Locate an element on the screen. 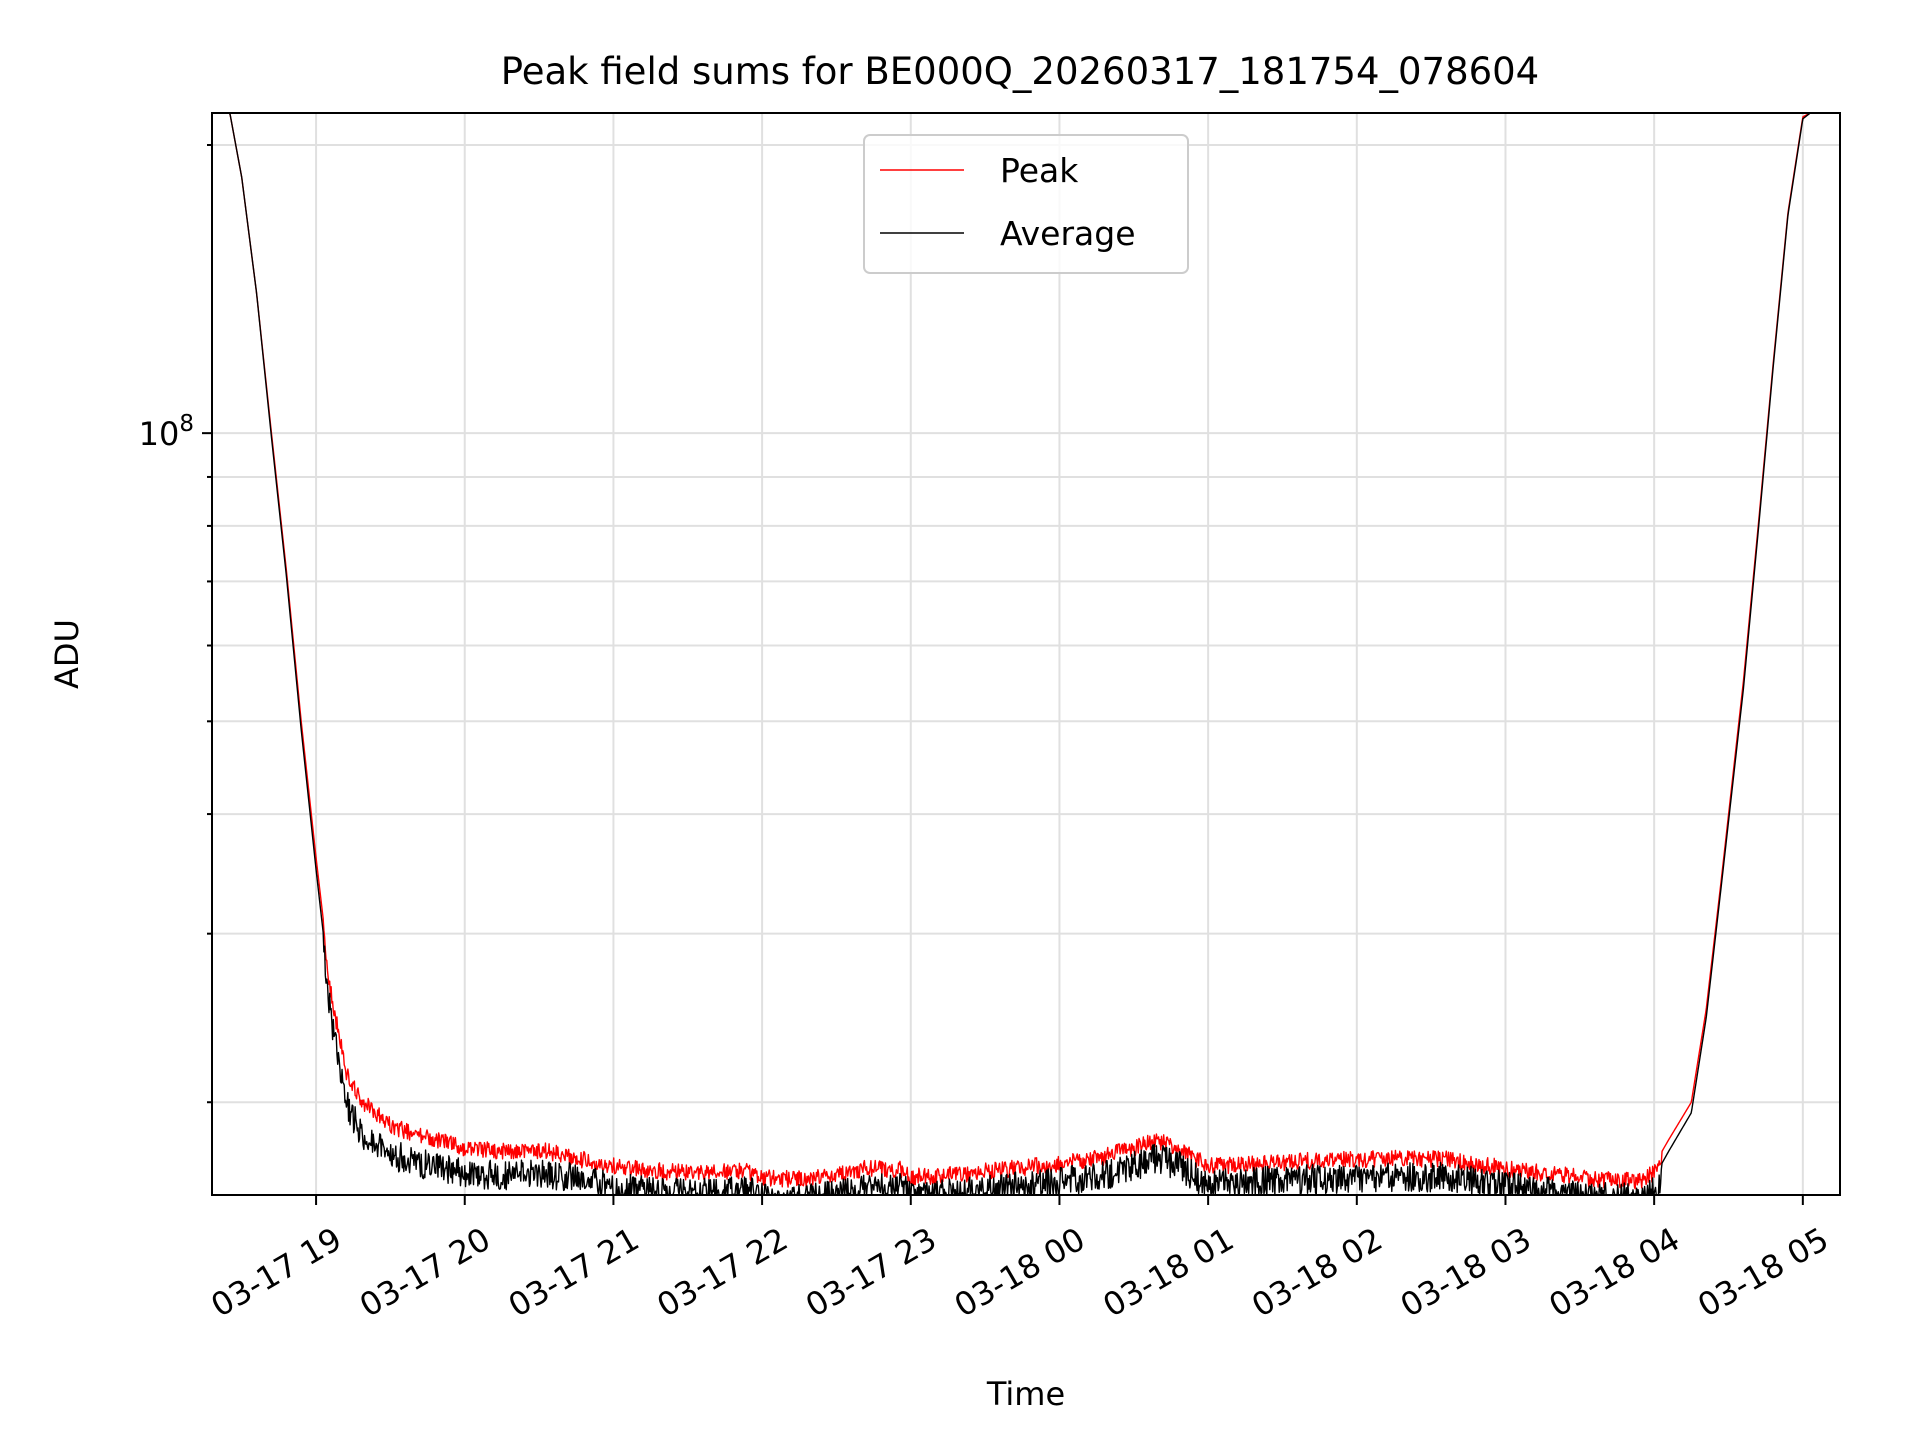 The image size is (1920, 1440). legend-label-peak: Peak is located at coordinates (1039, 170).